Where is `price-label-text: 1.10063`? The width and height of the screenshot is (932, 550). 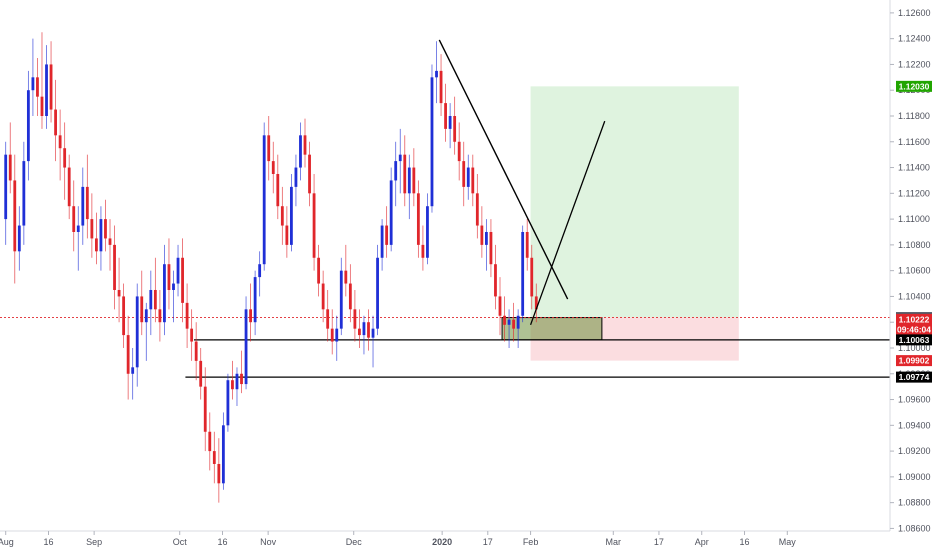 price-label-text: 1.10063 is located at coordinates (914, 340).